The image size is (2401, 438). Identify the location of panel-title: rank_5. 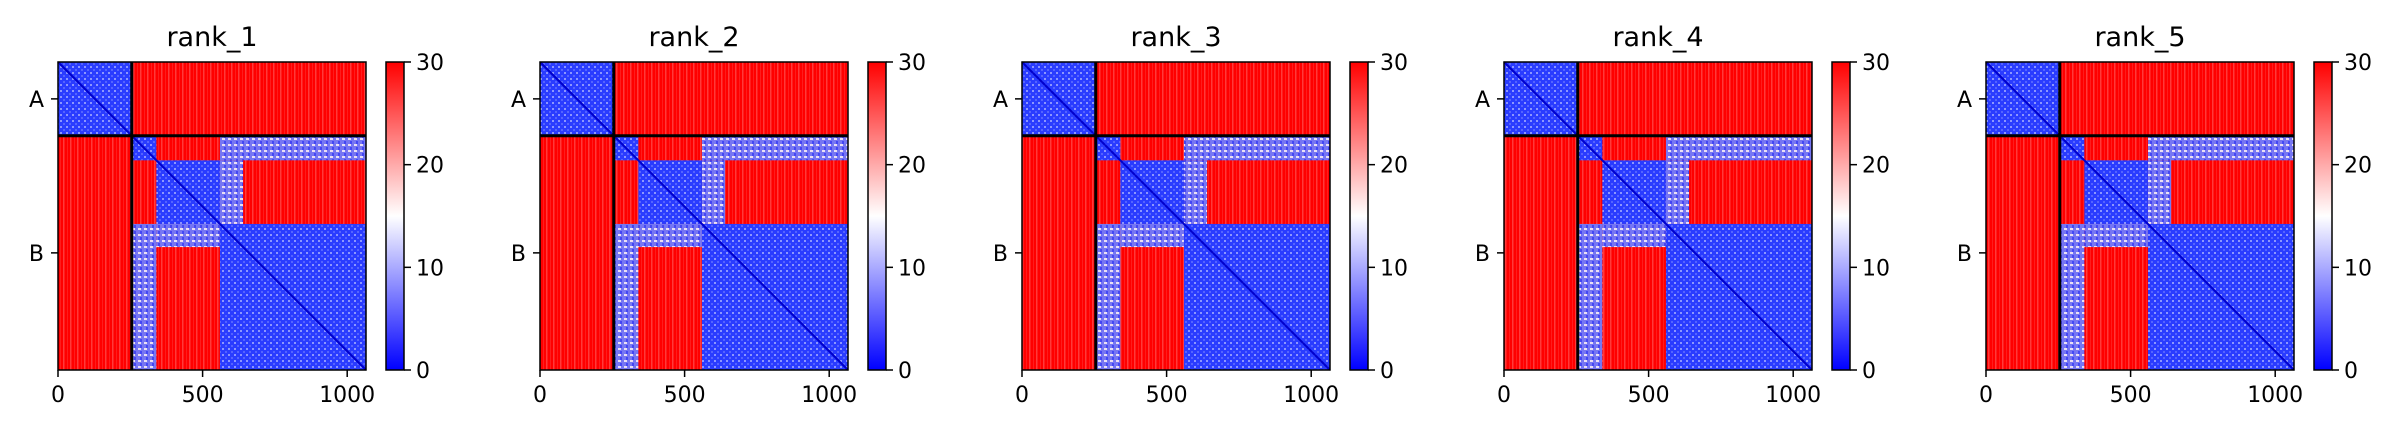
(2139, 37).